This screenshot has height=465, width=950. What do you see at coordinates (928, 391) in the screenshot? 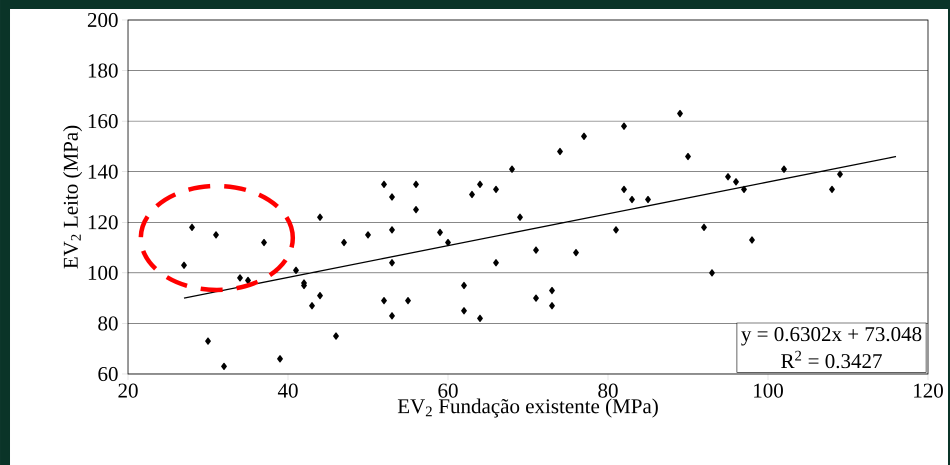
I see `x-tick-label: 120` at bounding box center [928, 391].